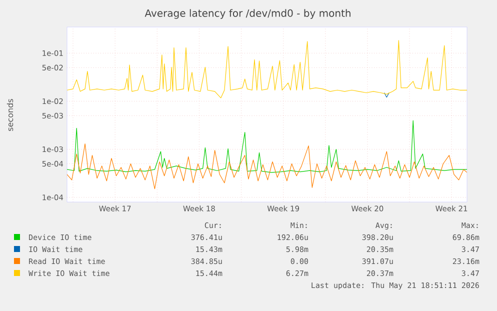  What do you see at coordinates (247, 14) in the screenshot?
I see `chart-title: Average latency for /dev/md0 - by month` at bounding box center [247, 14].